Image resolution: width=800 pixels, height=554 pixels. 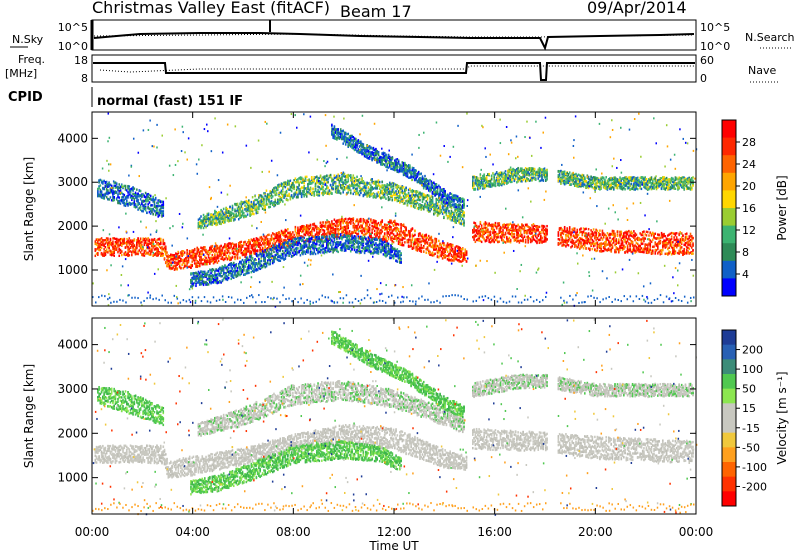 I want to click on freq-tick-top: 18, so click(x=81, y=60).